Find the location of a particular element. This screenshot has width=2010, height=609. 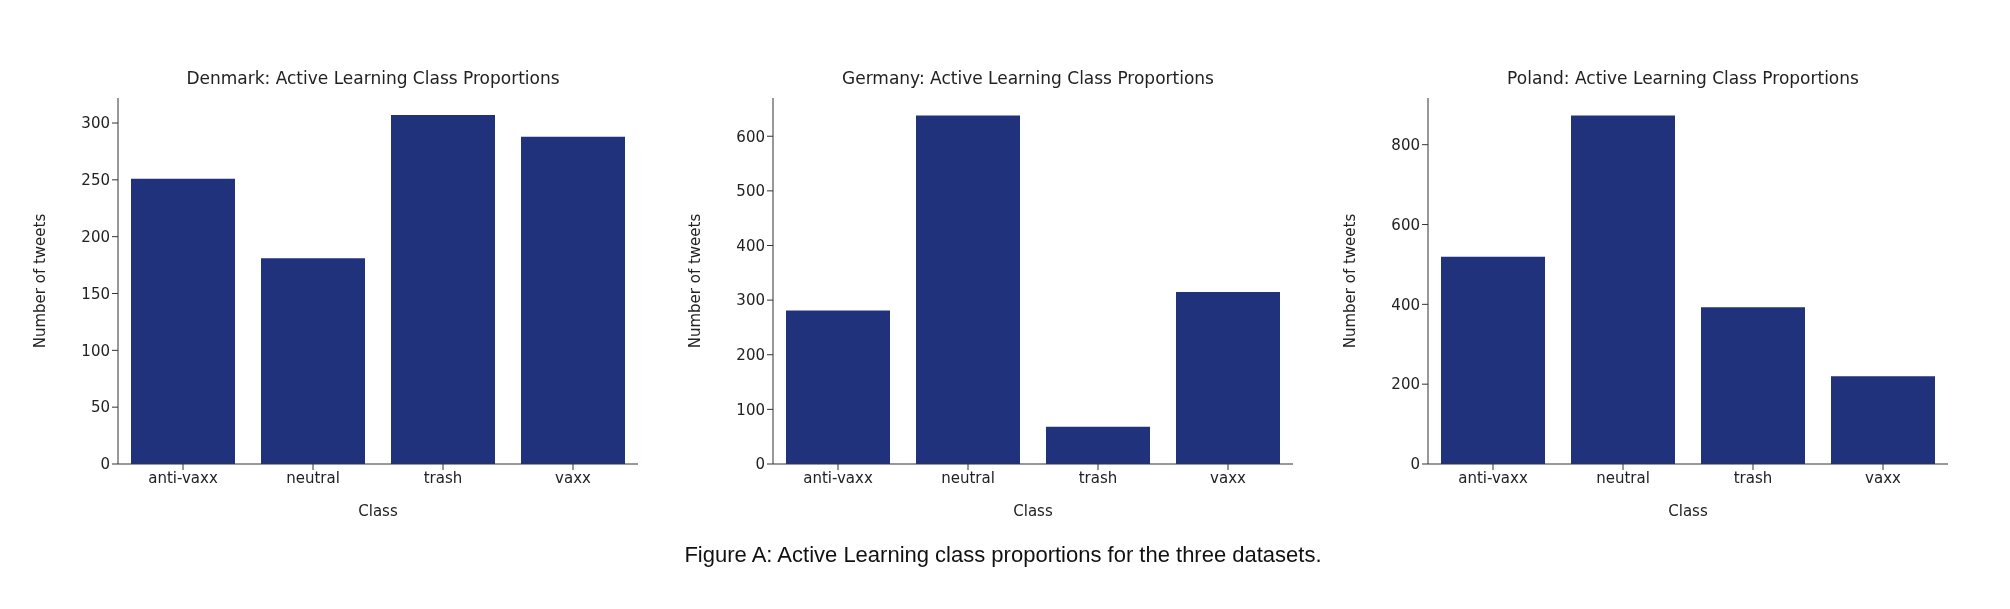

chart-title: Germany: Active Learning Class Proportions is located at coordinates (1028, 79).